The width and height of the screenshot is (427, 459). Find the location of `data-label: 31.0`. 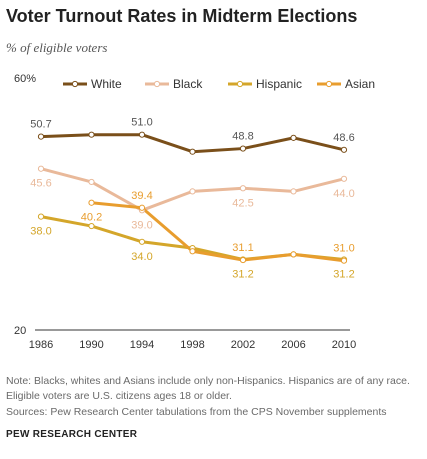

data-label: 31.0 is located at coordinates (343, 249).